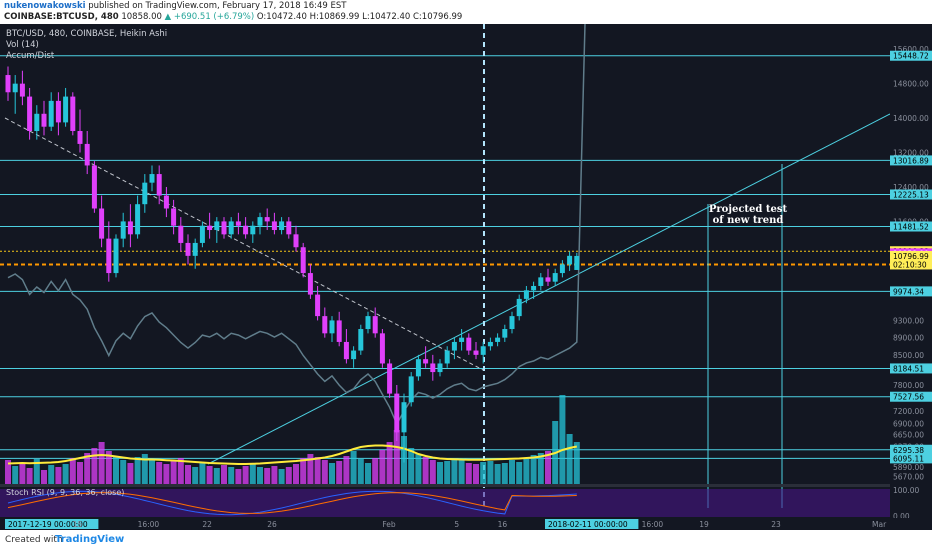 This screenshot has height=550, width=932. Describe the element at coordinates (483, 473) in the screenshot. I see `volume-bar` at that location.